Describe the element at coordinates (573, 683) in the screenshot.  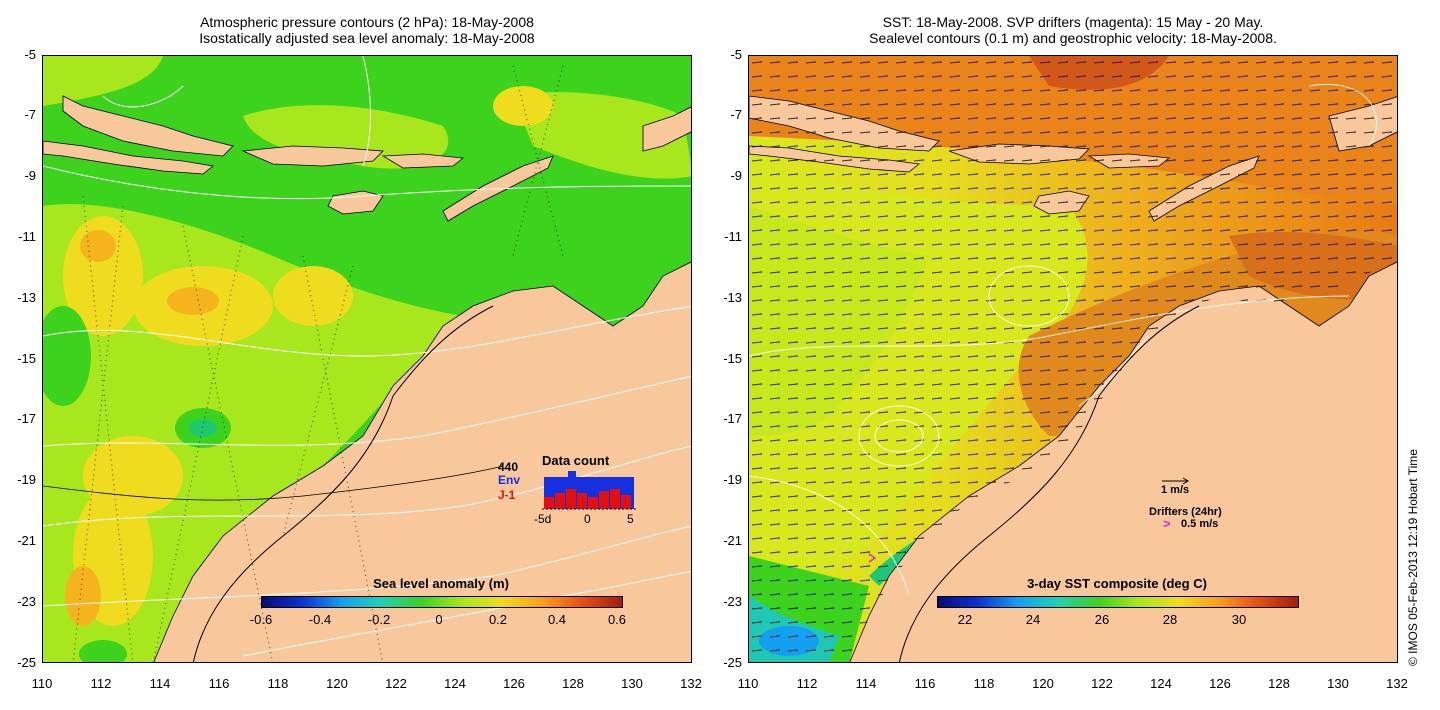
I see `left-xtick-9: 128` at that location.